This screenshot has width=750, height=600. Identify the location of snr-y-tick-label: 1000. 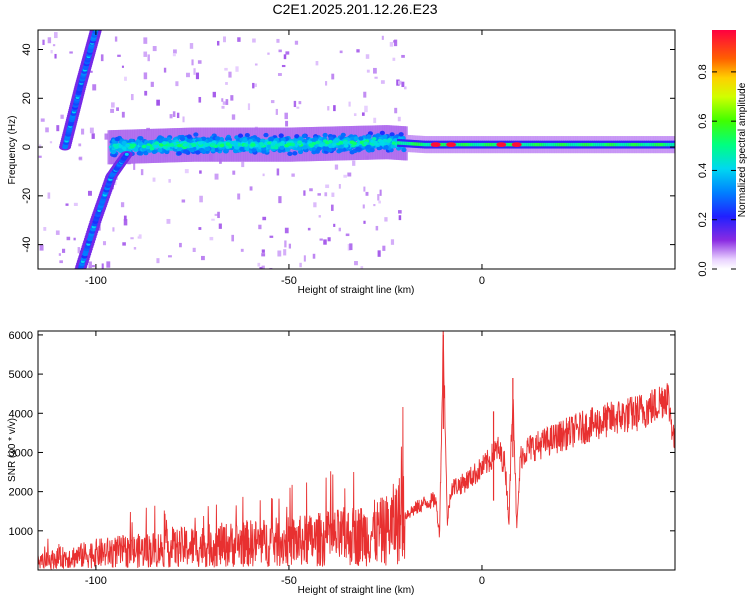
(21, 532).